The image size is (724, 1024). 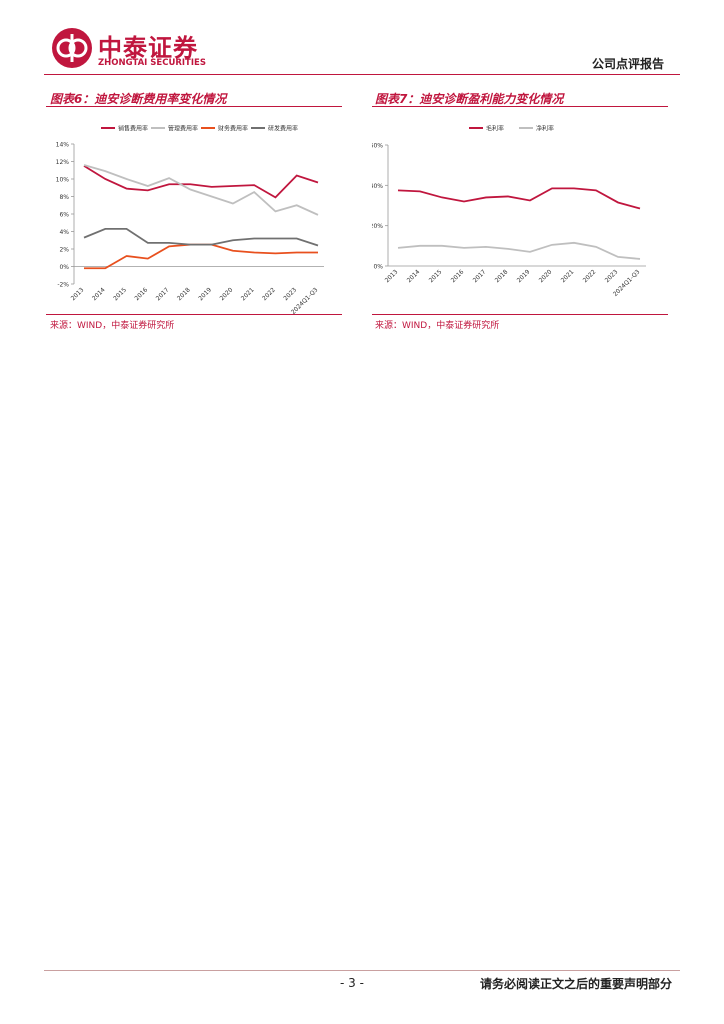 I want to click on y-tick-label: 20%, so click(x=377, y=226).